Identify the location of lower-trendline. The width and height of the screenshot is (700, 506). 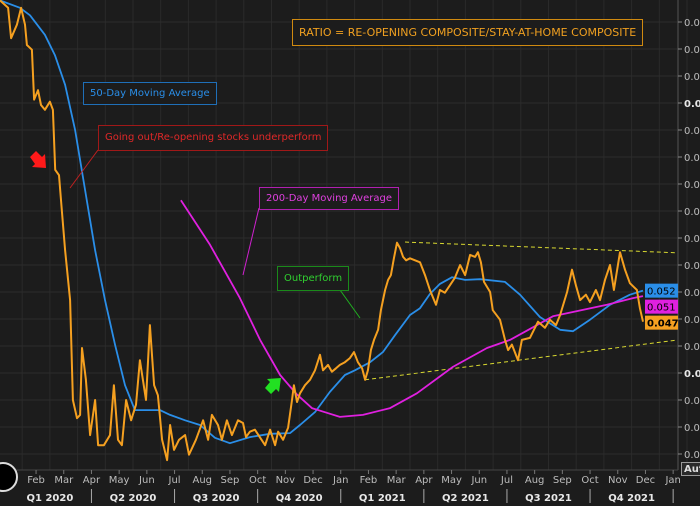
(522, 360).